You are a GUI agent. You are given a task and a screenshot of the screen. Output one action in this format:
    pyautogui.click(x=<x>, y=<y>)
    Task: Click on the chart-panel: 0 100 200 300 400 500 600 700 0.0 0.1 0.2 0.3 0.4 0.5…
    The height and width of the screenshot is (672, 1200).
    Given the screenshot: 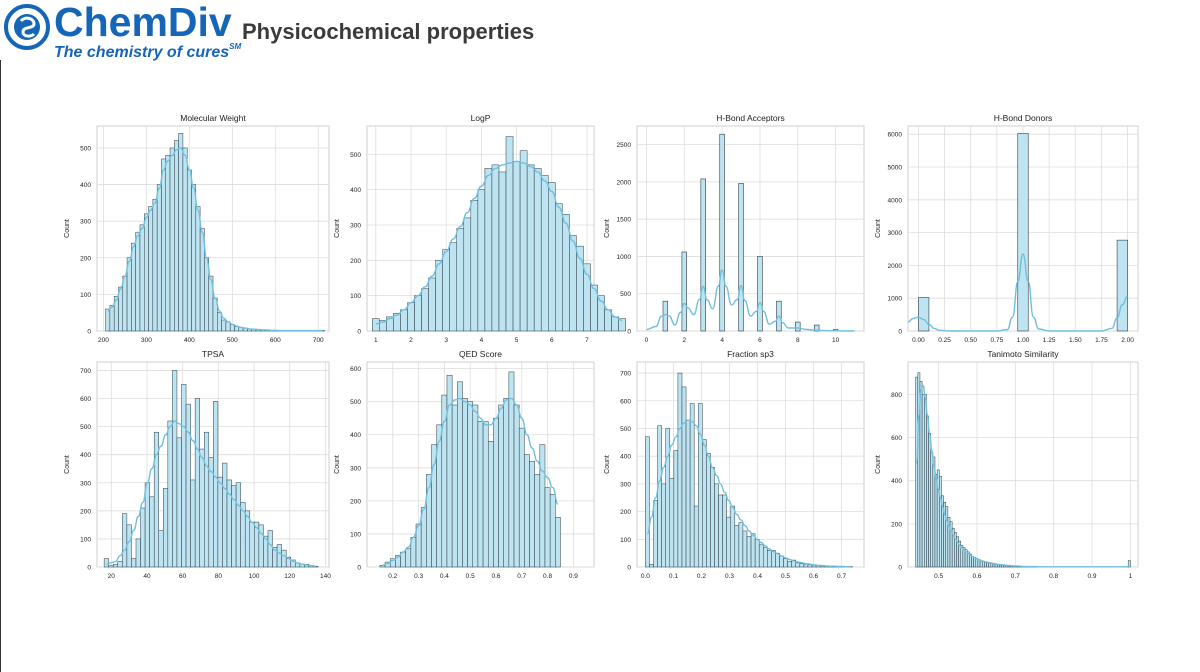 What is the action you would take?
    pyautogui.click(x=734, y=464)
    